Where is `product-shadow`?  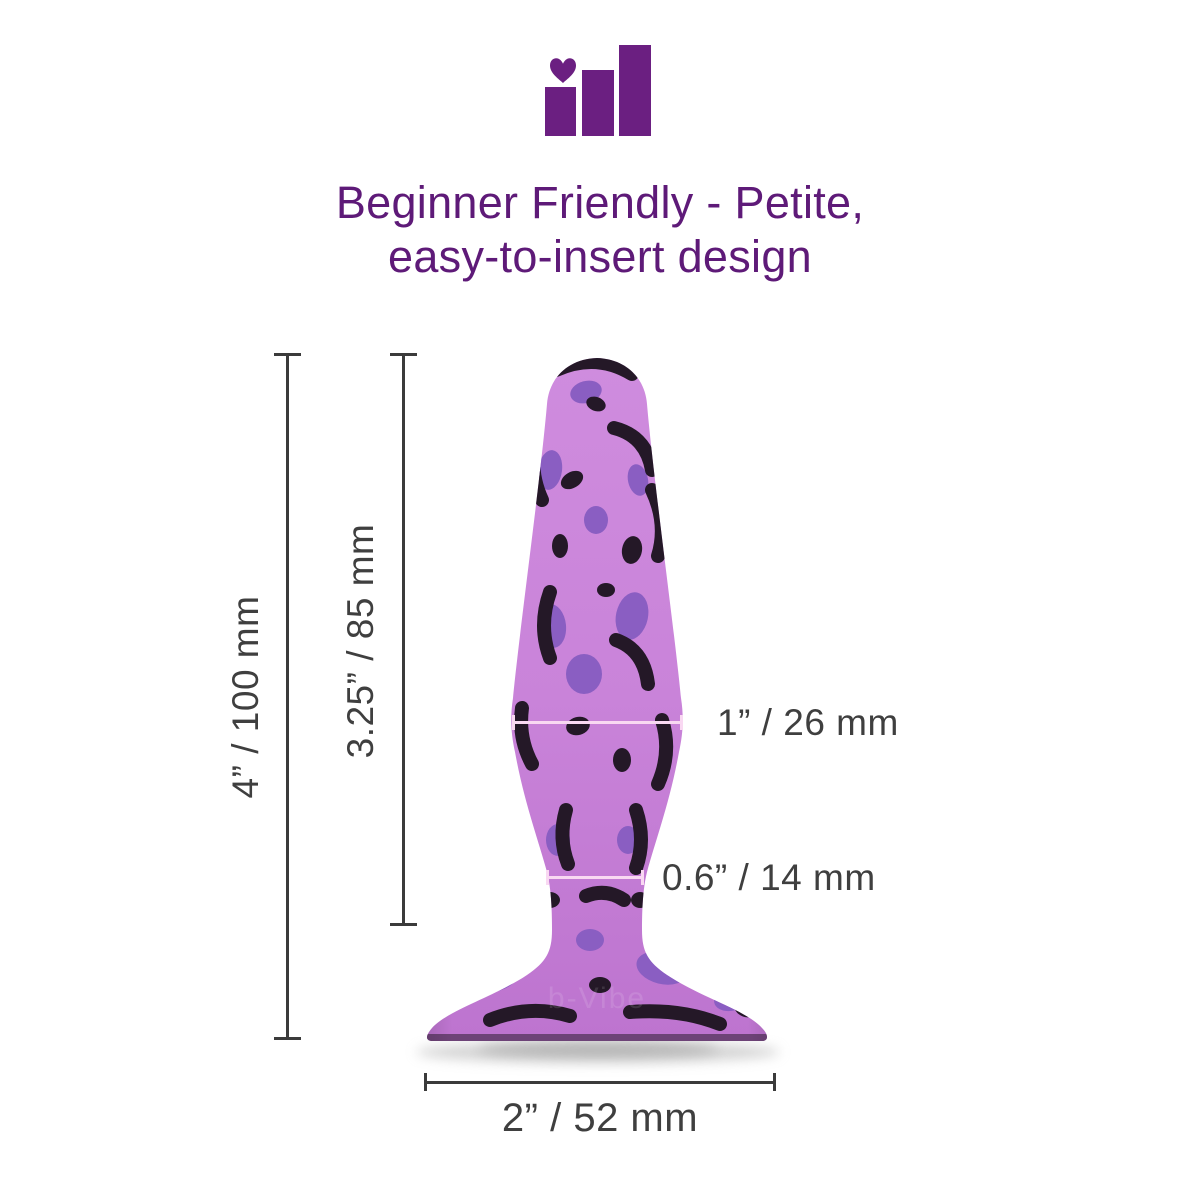 product-shadow is located at coordinates (598, 1052).